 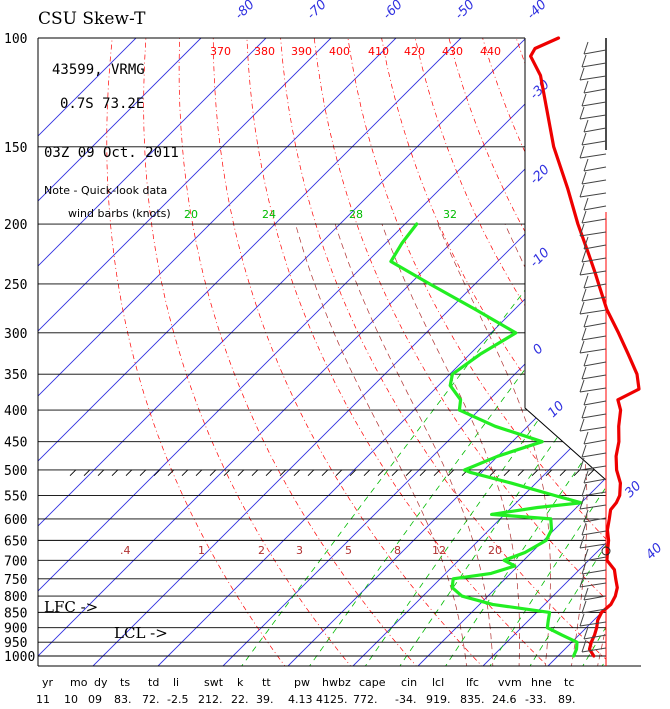 What do you see at coordinates (414, 51) in the screenshot?
I see `dry-adiabat-label: 420` at bounding box center [414, 51].